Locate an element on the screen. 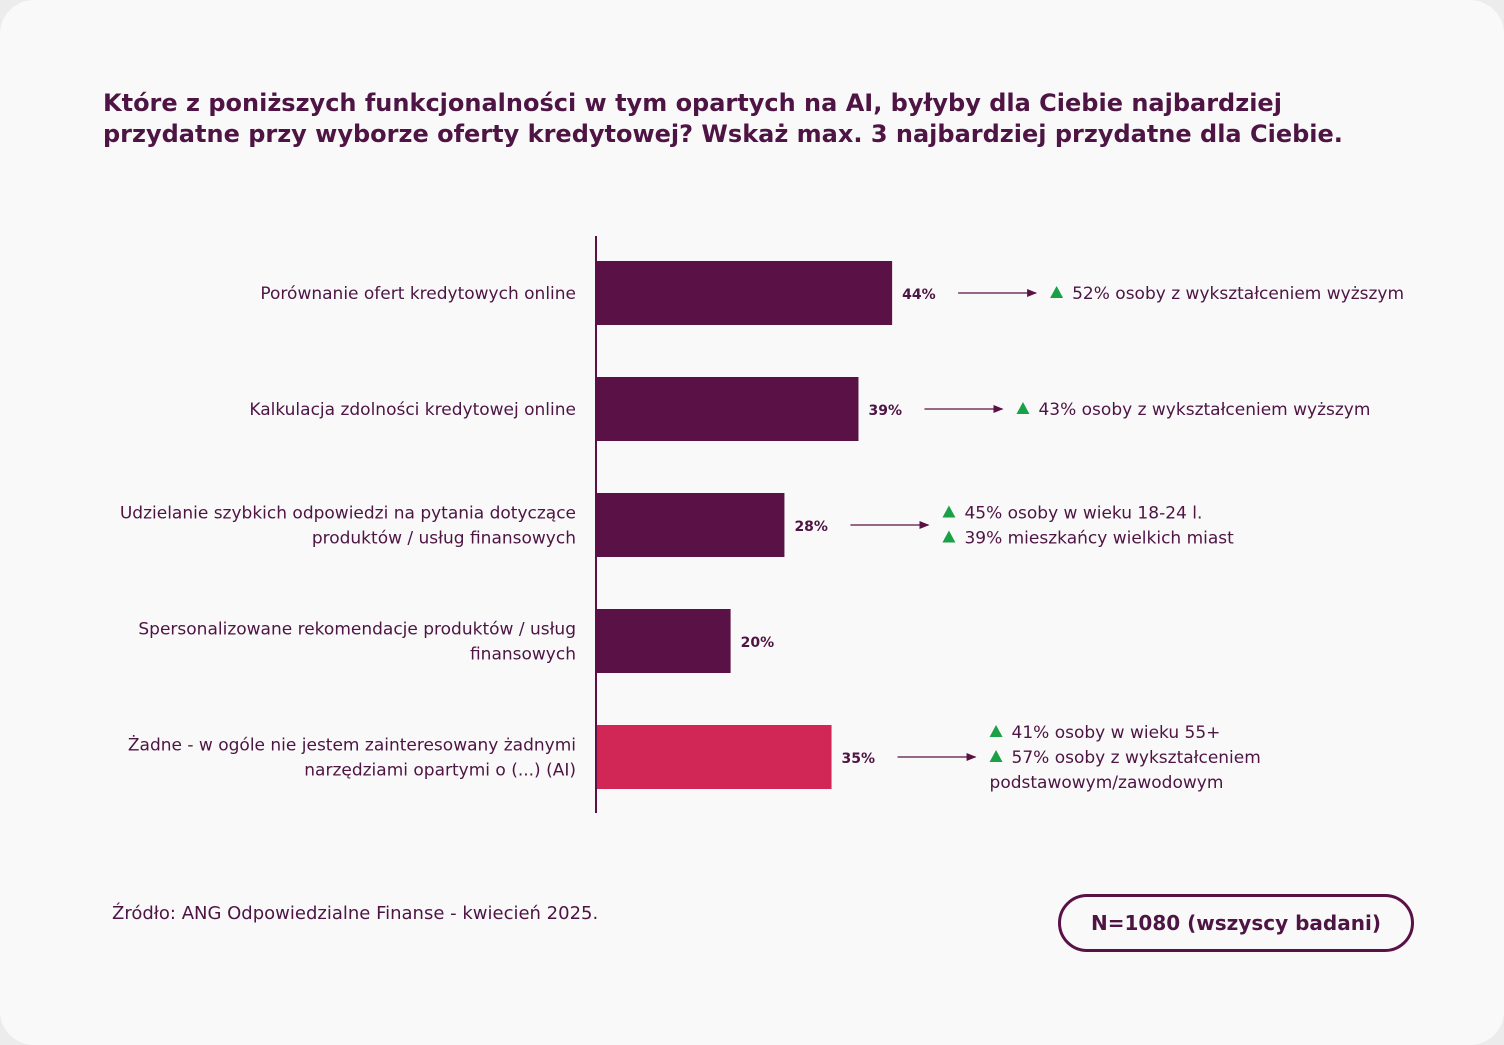 This screenshot has height=1045, width=1504. annotation-text: 52% osoby z wykształceniem wyższym is located at coordinates (1238, 294).